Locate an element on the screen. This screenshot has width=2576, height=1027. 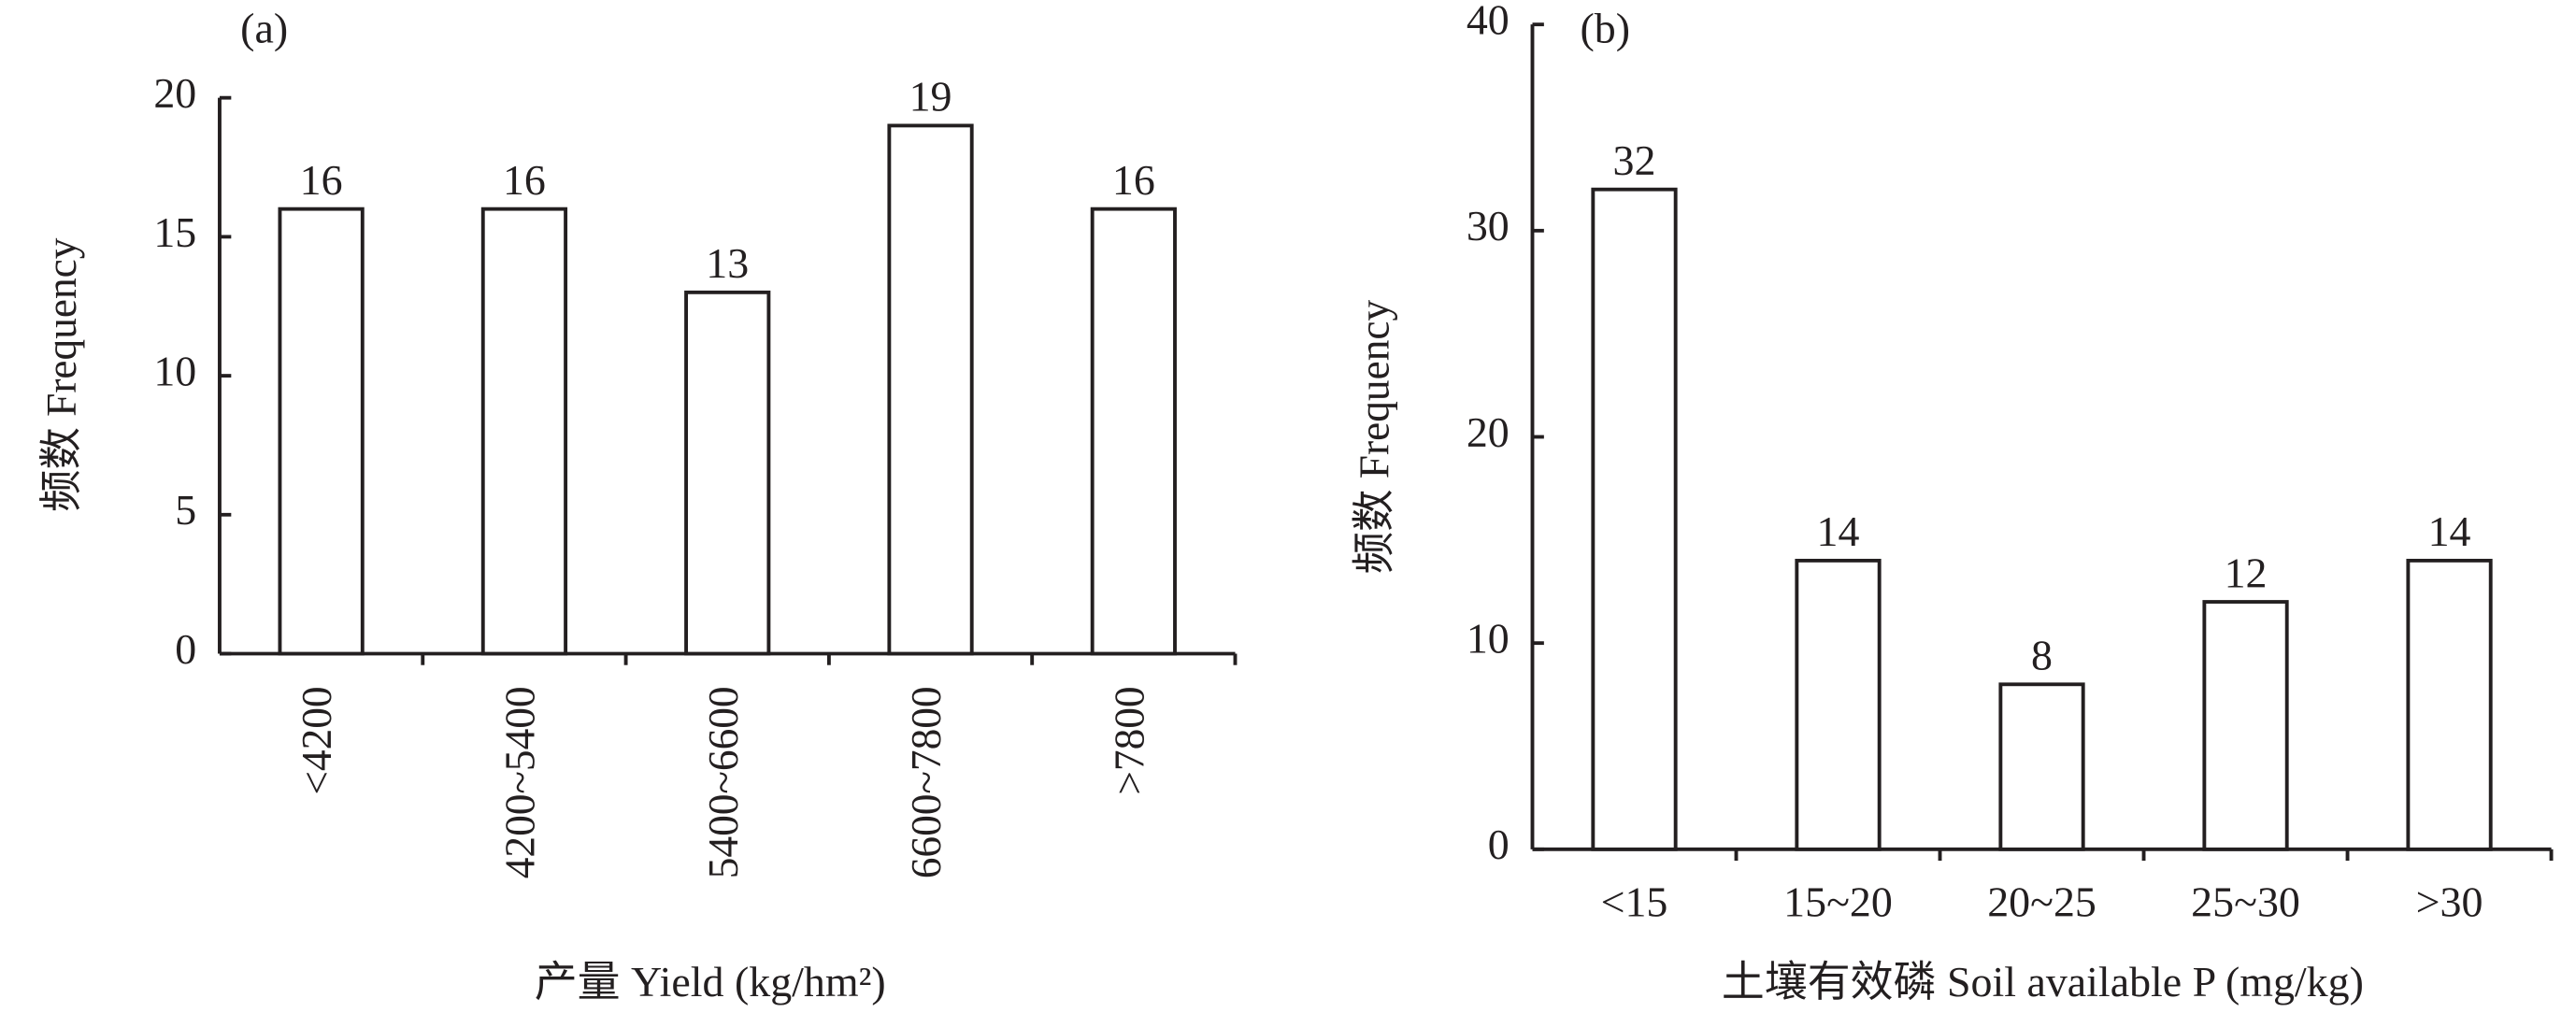
data-label: 12 is located at coordinates (2246, 573).